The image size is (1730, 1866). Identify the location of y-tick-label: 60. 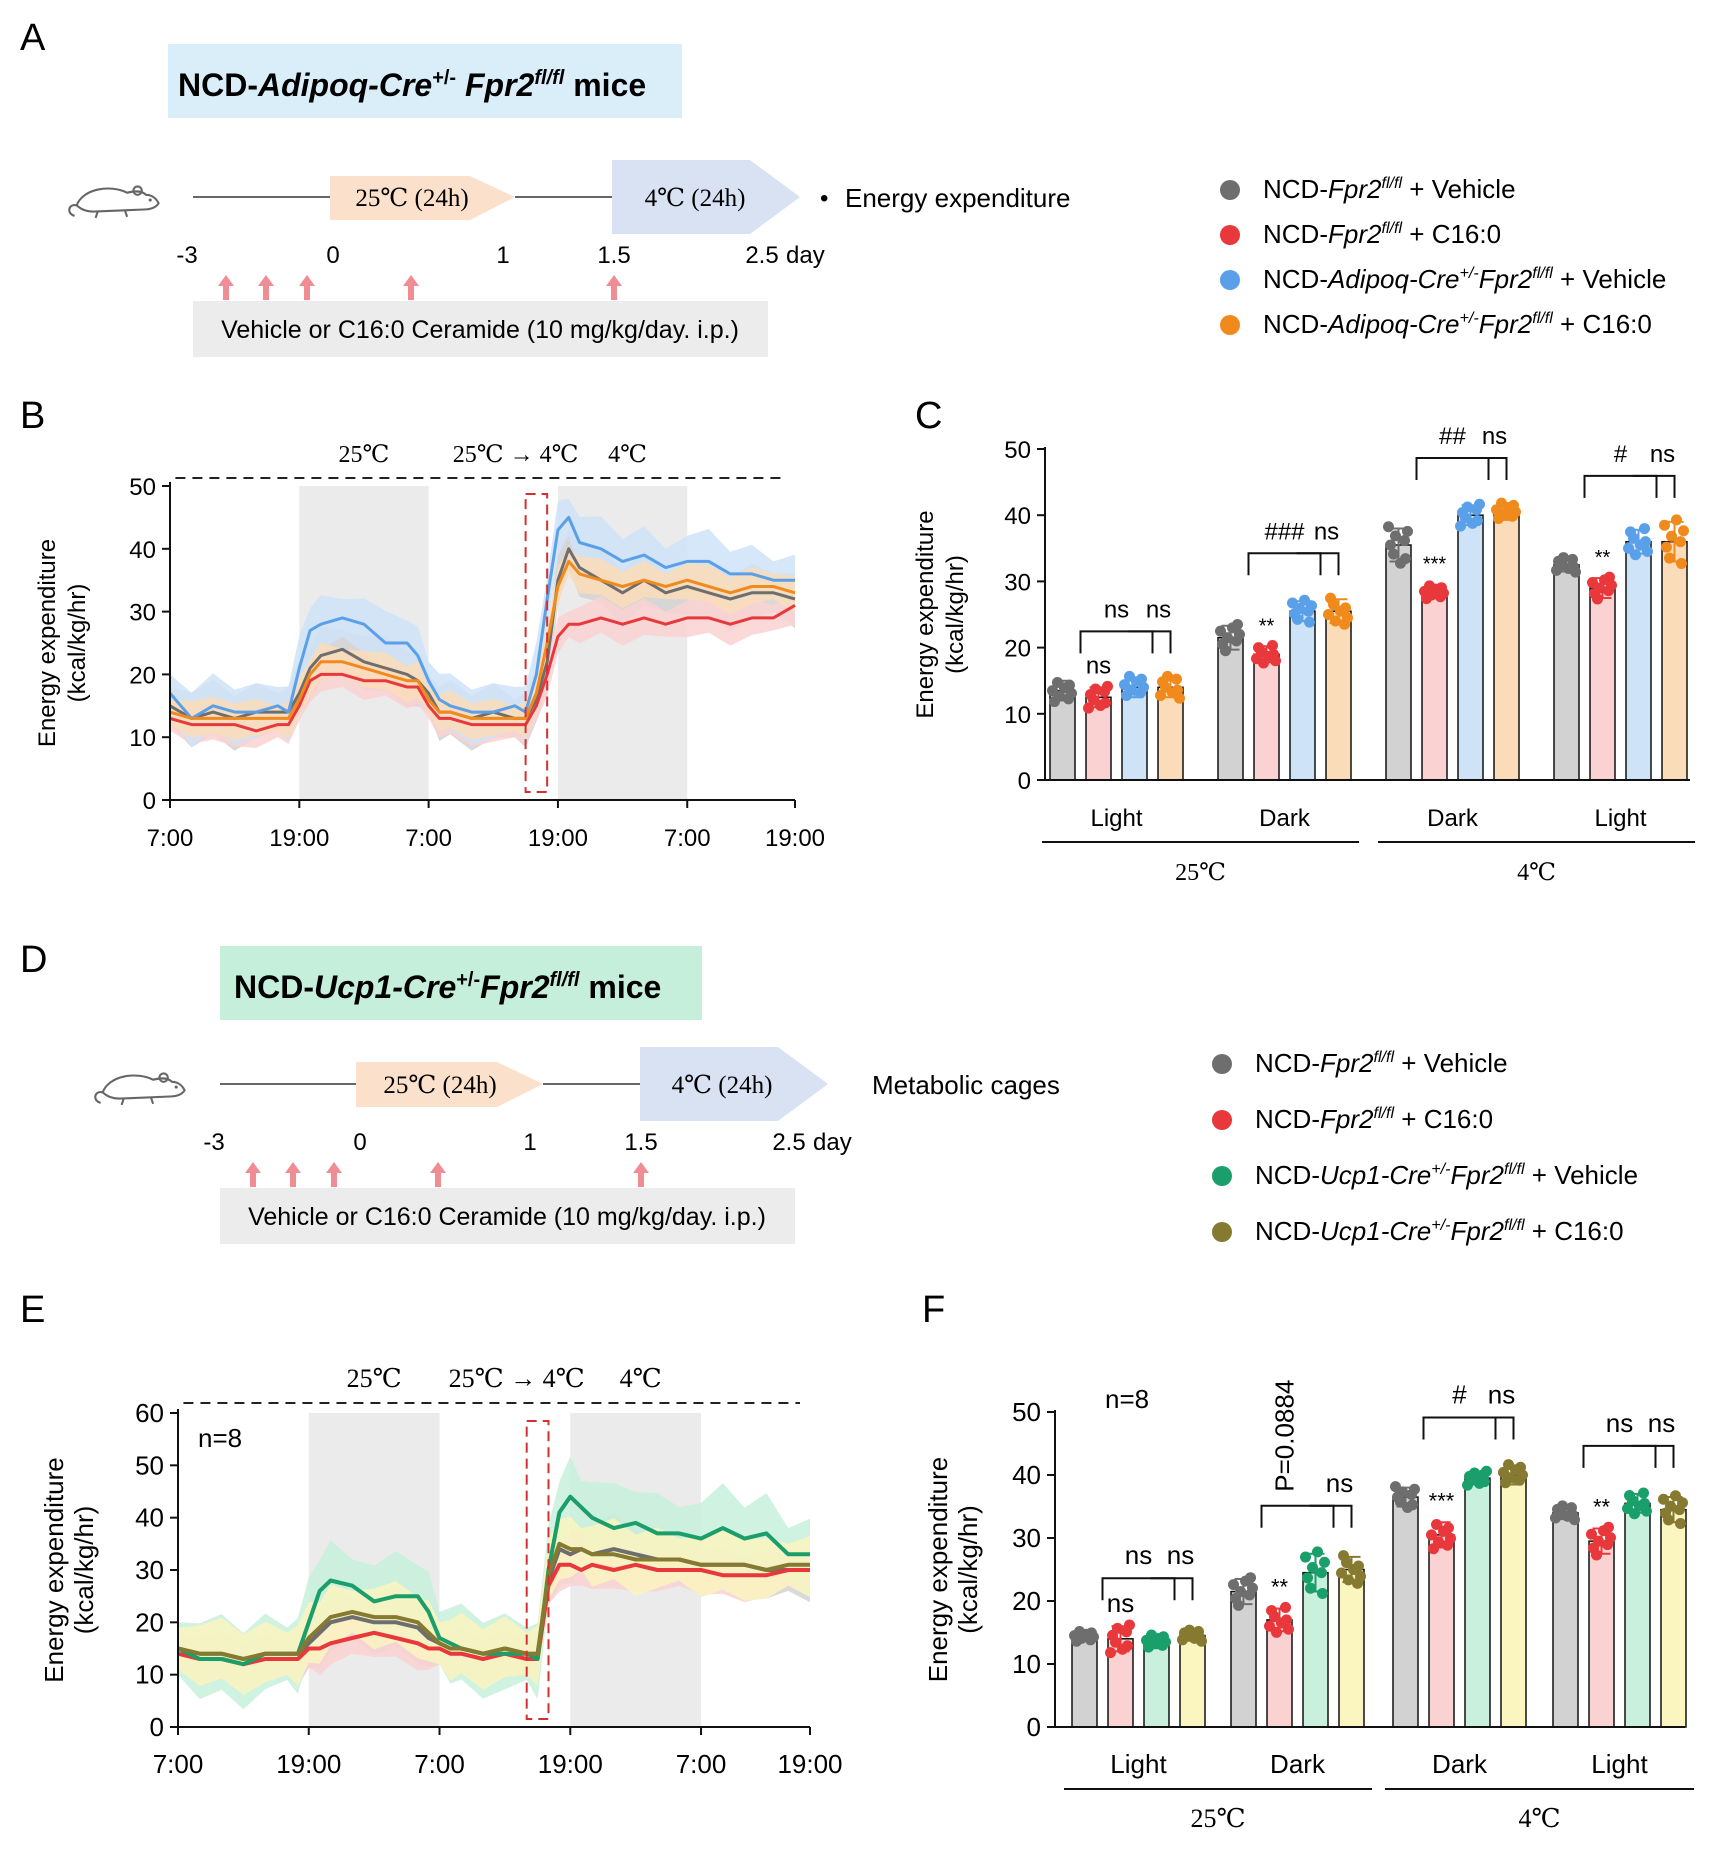
(149, 1413).